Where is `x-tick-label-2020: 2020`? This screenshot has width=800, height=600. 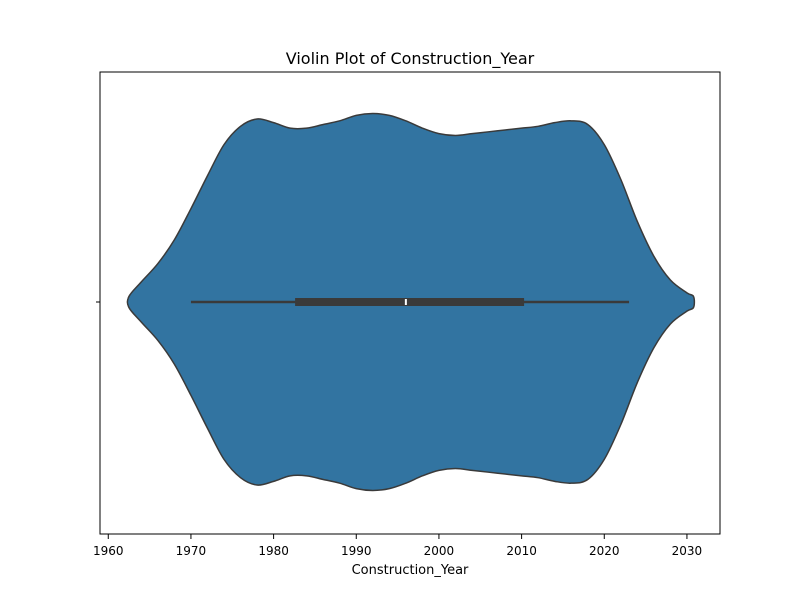
x-tick-label-2020: 2020 is located at coordinates (604, 551).